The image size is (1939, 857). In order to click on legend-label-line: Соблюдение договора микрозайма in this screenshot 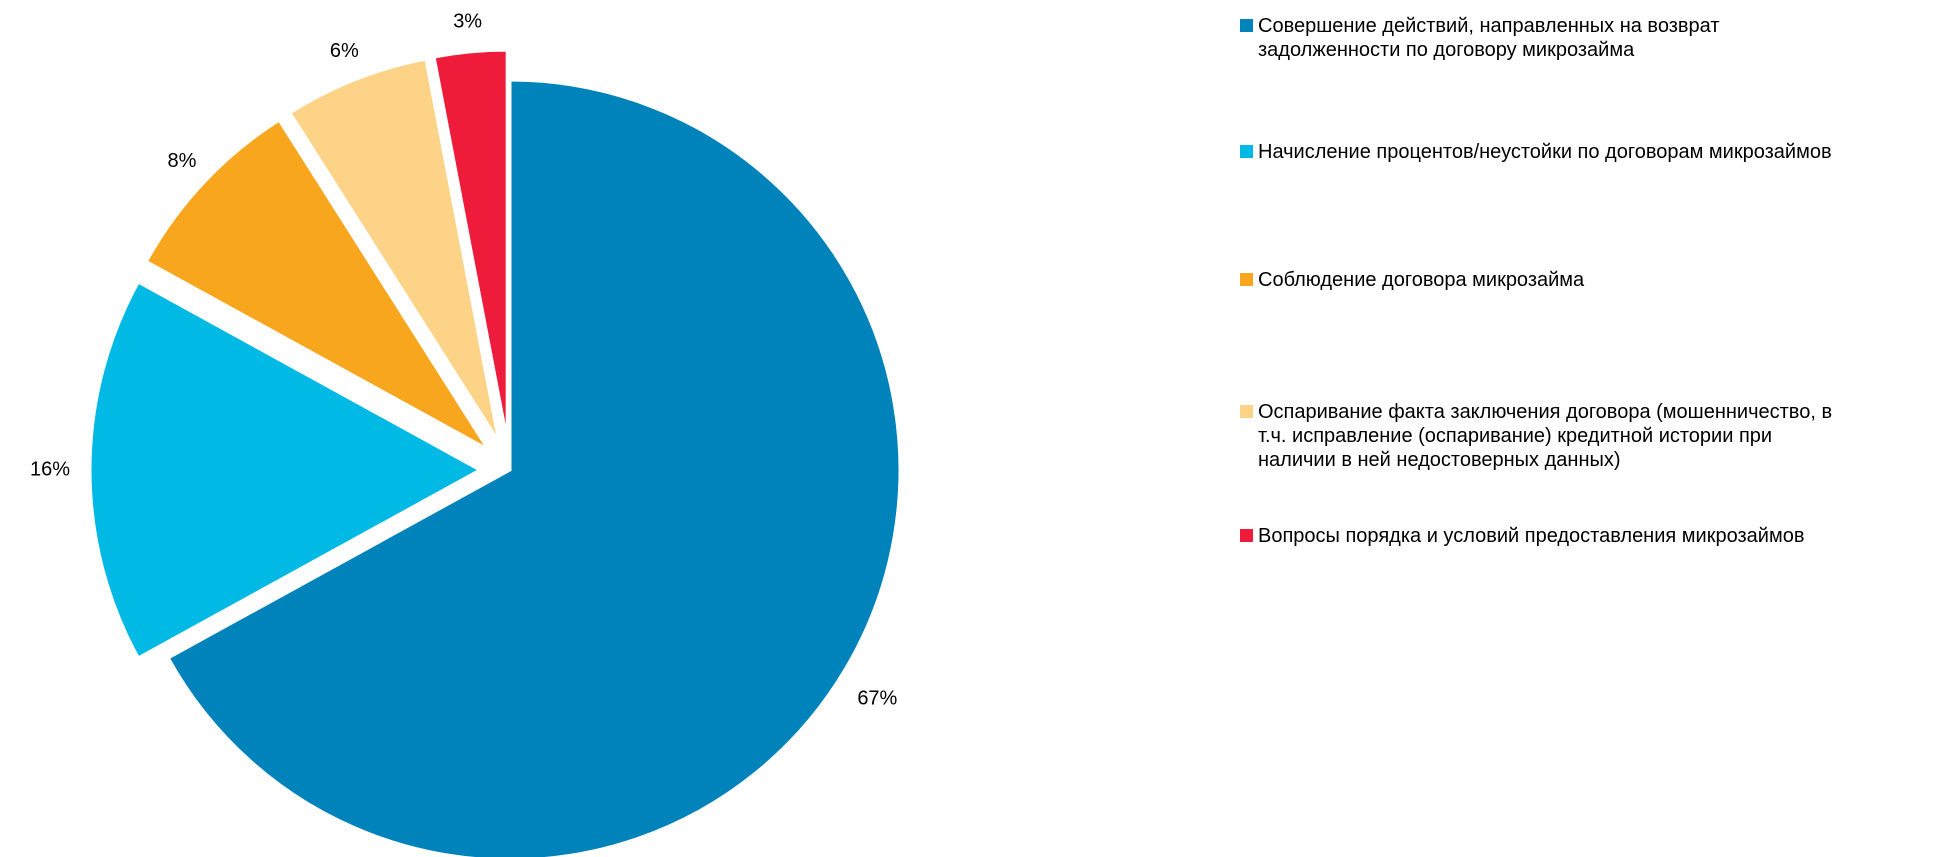, I will do `click(1421, 280)`.